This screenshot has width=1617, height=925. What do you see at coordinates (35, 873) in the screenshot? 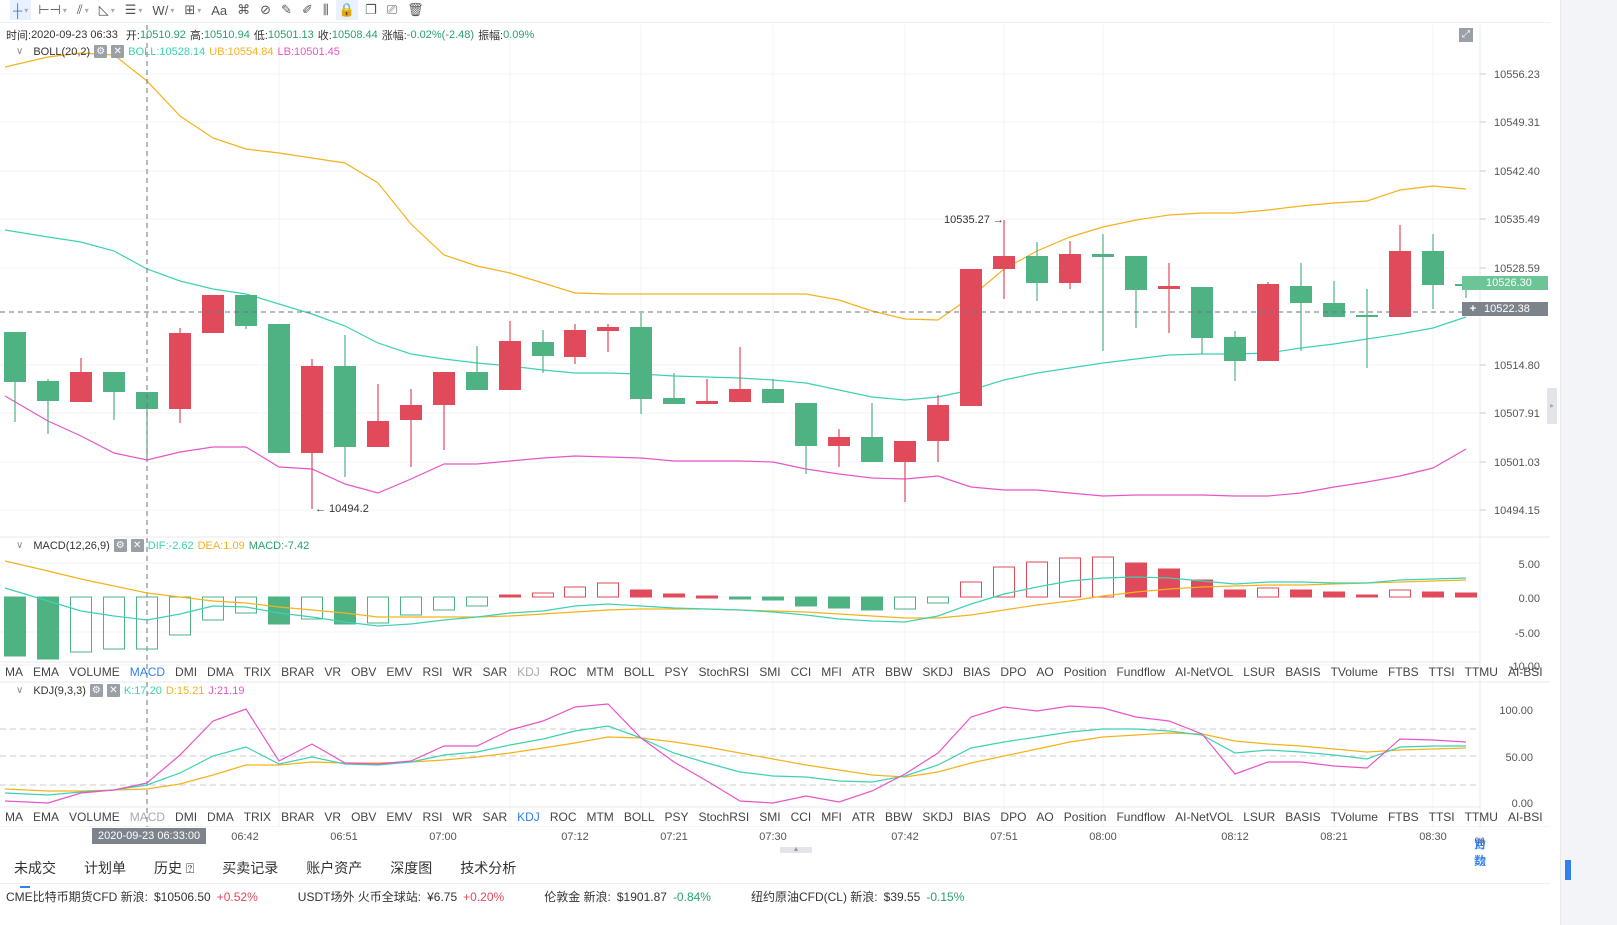
I see `bottom-tab: 未成交` at bounding box center [35, 873].